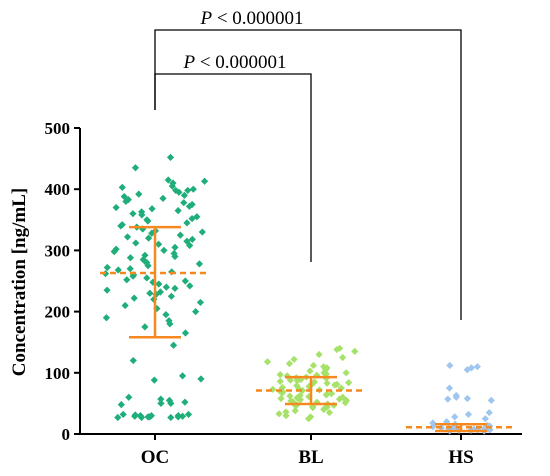 The image size is (550, 476). What do you see at coordinates (310, 457) in the screenshot?
I see `x-tick-label: BL` at bounding box center [310, 457].